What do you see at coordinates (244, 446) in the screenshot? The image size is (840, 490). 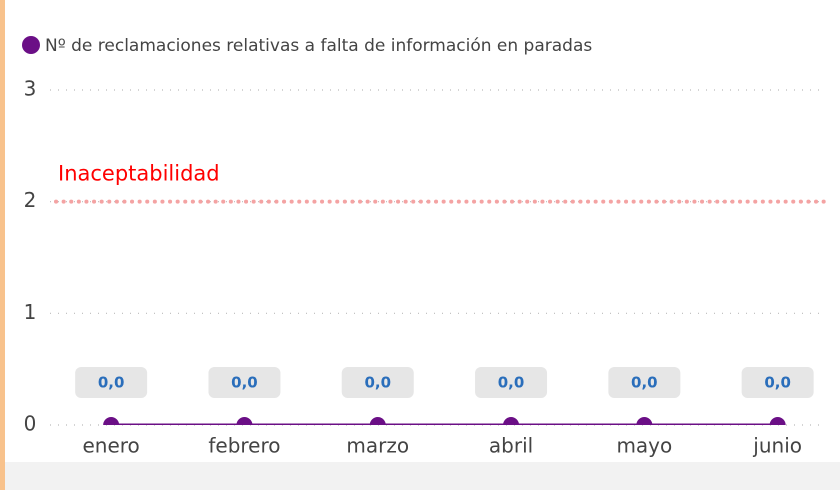 I see `x-tick-label: febrero` at bounding box center [244, 446].